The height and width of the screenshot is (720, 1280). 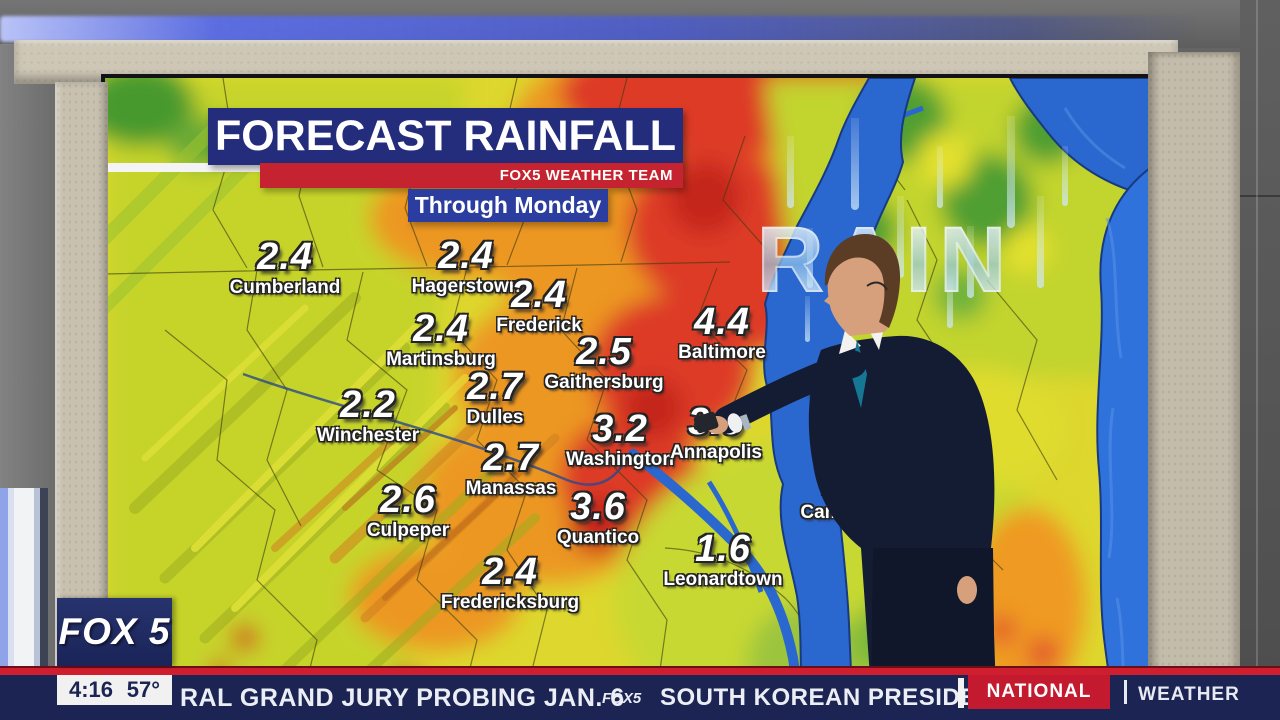 I want to click on banner-subtitle: Through Monday, so click(x=508, y=205).